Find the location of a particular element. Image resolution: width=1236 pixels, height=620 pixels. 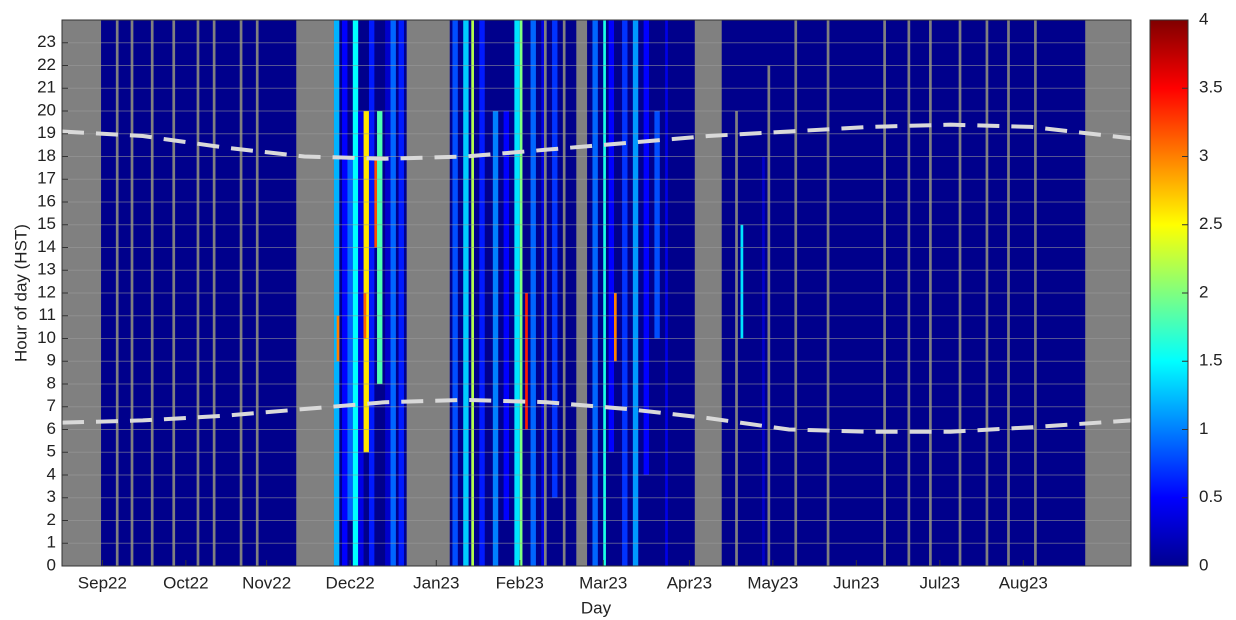

colorbar-tick-label: 1.5 is located at coordinates (1211, 360).